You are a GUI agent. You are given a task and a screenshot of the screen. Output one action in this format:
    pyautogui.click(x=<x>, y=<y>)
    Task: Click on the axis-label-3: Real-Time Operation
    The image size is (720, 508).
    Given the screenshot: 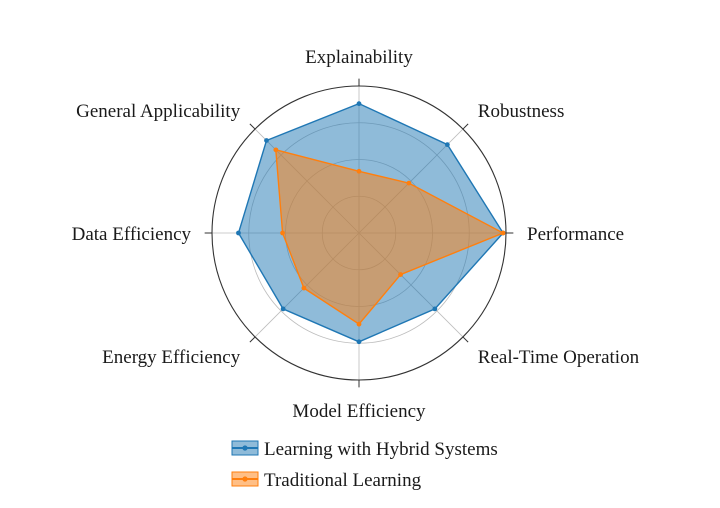 What is the action you would take?
    pyautogui.click(x=559, y=357)
    